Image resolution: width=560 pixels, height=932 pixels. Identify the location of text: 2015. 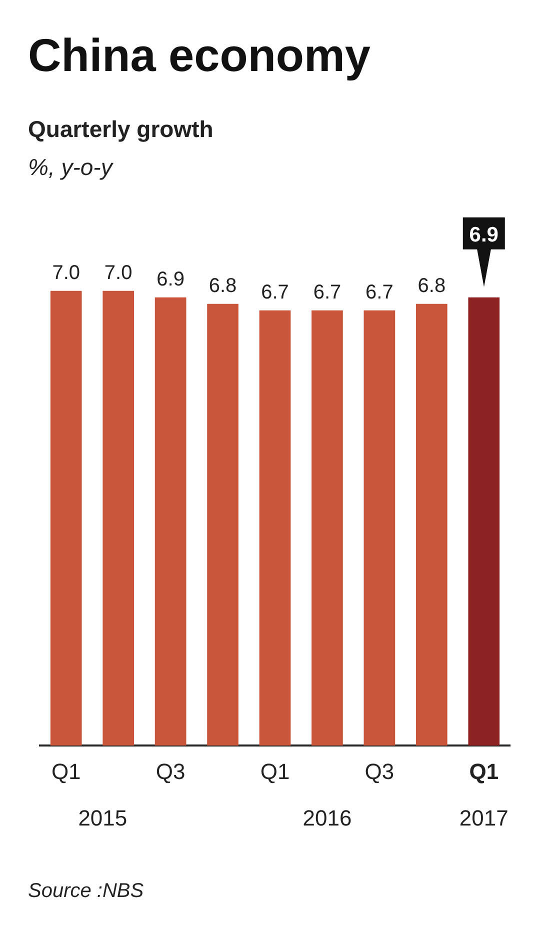
(103, 818).